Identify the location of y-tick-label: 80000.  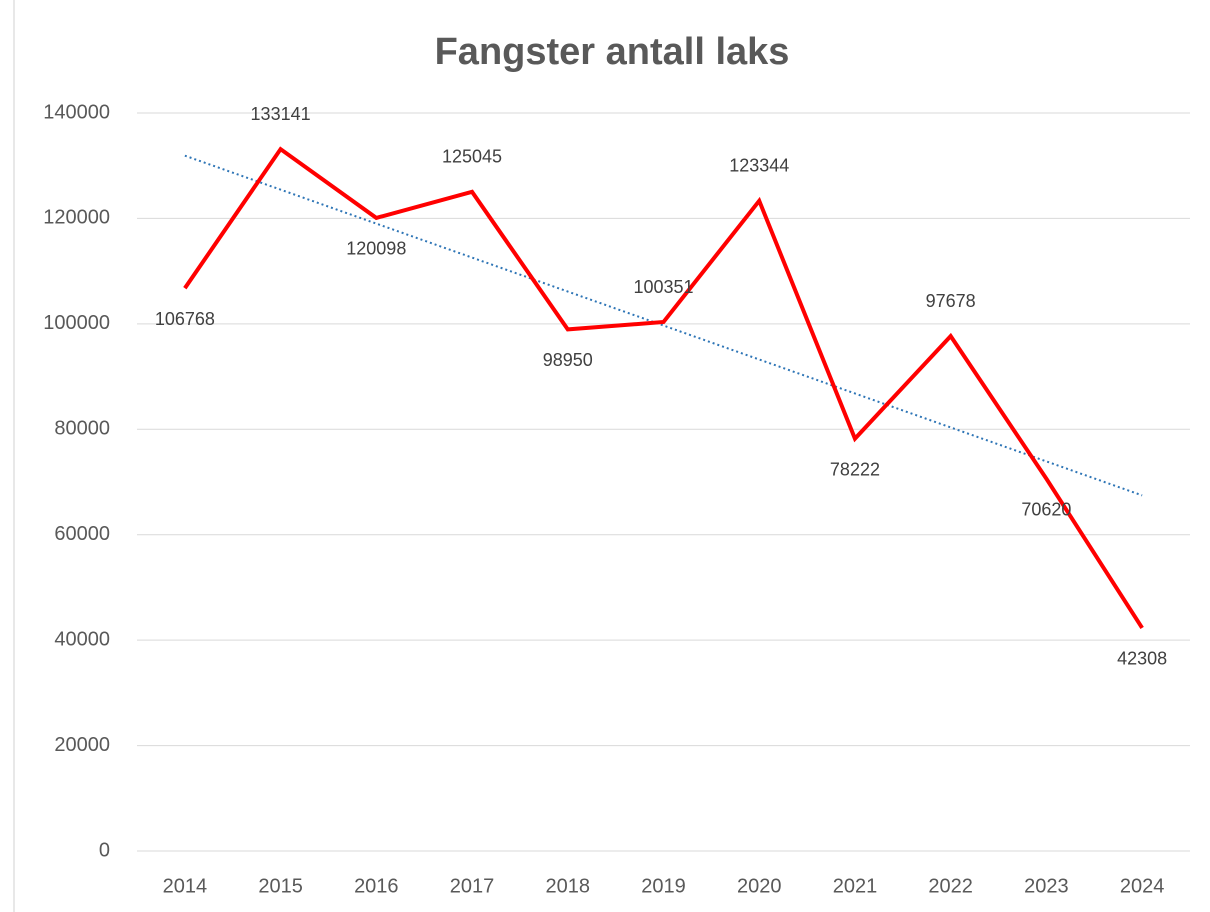
(82, 429).